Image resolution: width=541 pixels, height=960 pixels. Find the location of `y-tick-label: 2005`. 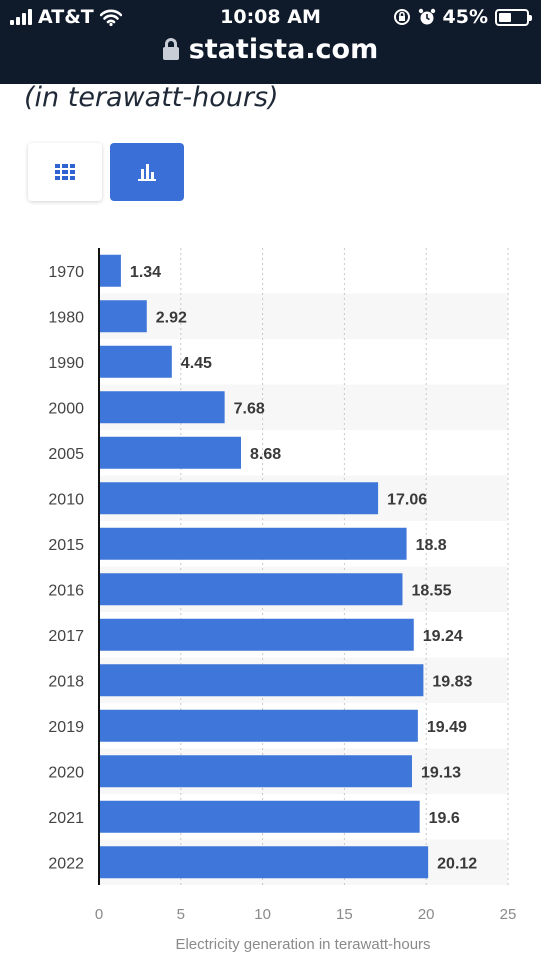

y-tick-label: 2005 is located at coordinates (66, 454).